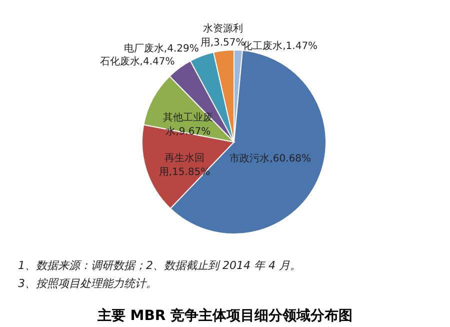  Describe the element at coordinates (224, 315) in the screenshot. I see `text: 主要 MBR 竞争主体项目细分领域分布图` at that location.